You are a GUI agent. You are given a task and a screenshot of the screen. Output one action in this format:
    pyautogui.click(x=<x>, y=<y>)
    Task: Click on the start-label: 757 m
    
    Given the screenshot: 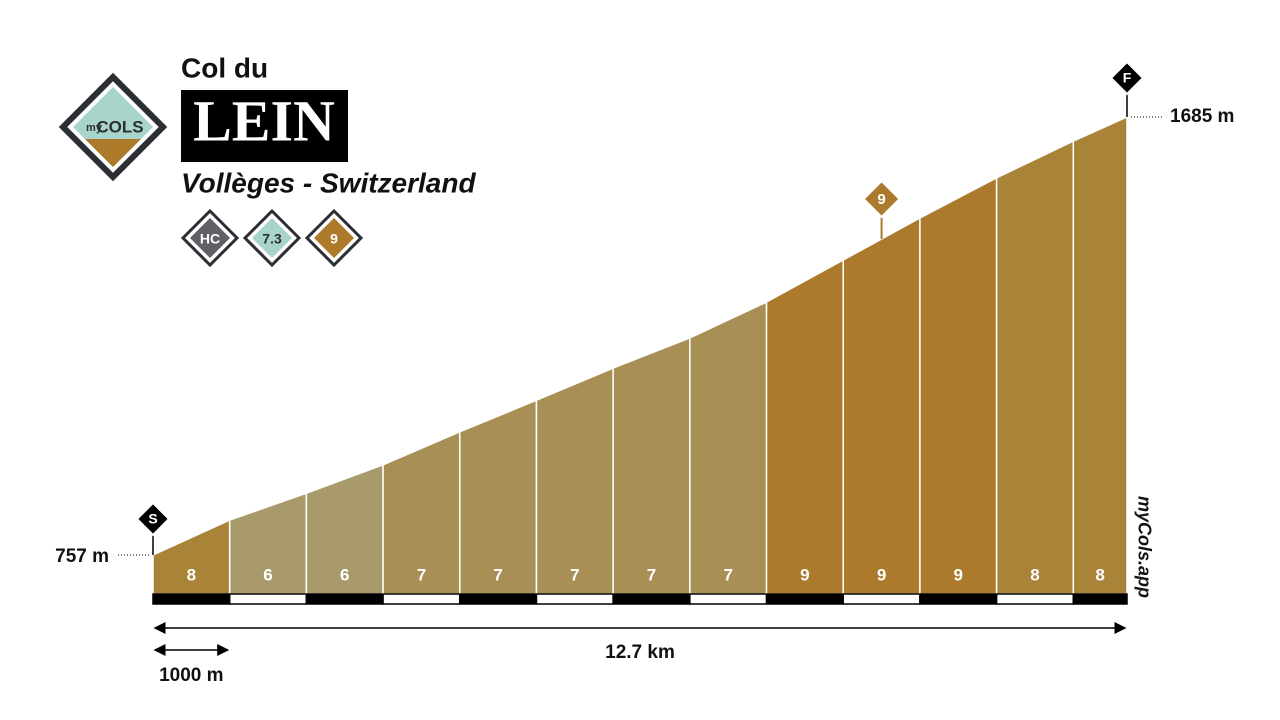 What is the action you would take?
    pyautogui.click(x=82, y=556)
    